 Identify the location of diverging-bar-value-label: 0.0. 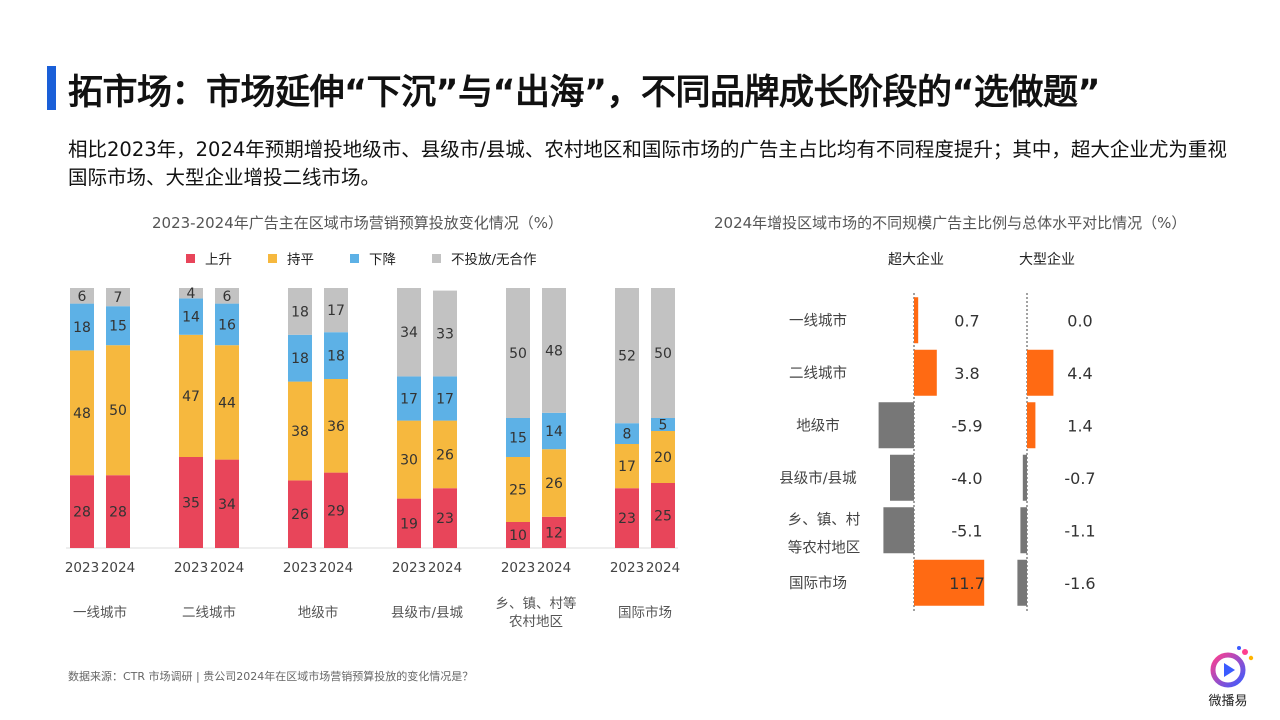
(1079, 320).